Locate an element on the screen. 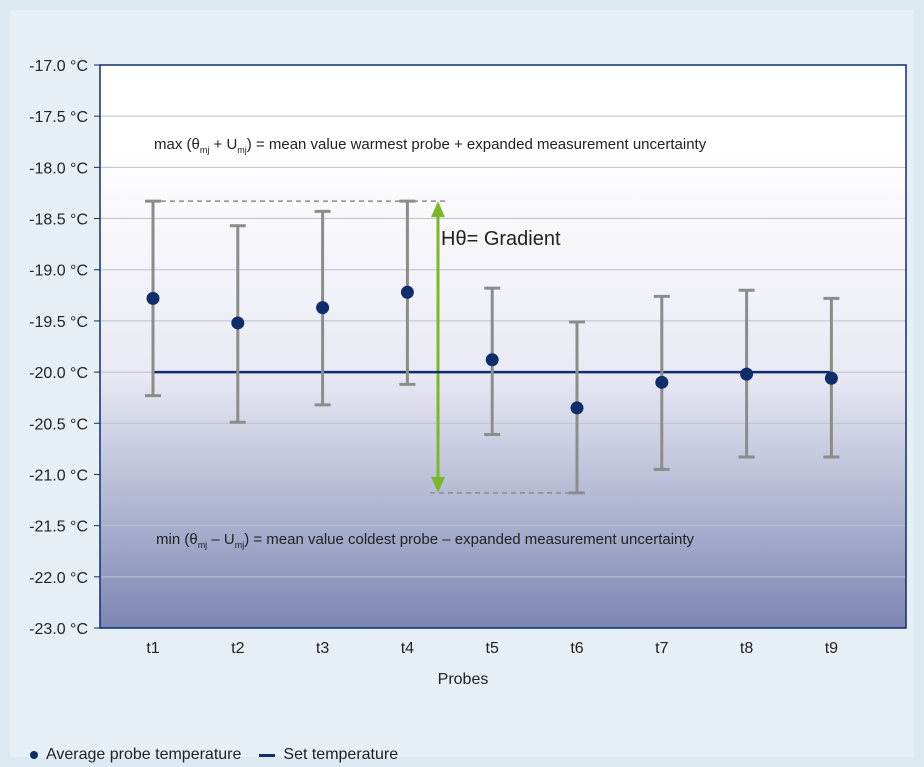 The image size is (924, 767). legend-label-average: Average probe temperature is located at coordinates (144, 754).